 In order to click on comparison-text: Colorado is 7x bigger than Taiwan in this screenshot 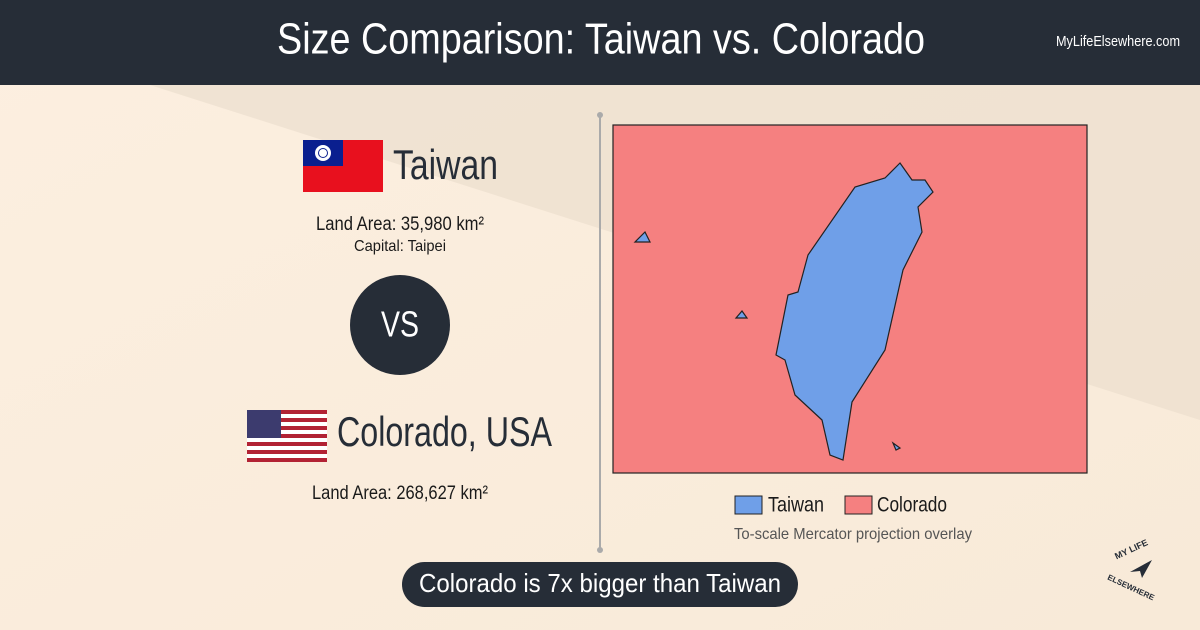, I will do `click(600, 583)`.